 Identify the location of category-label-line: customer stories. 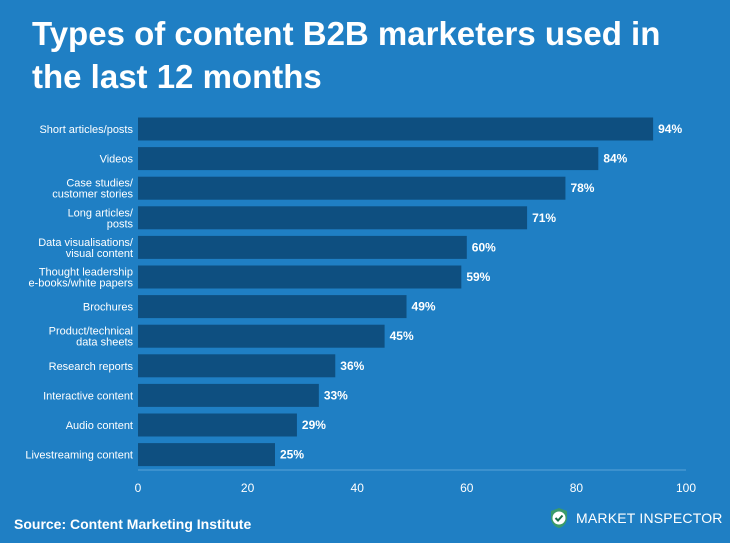
(92, 195).